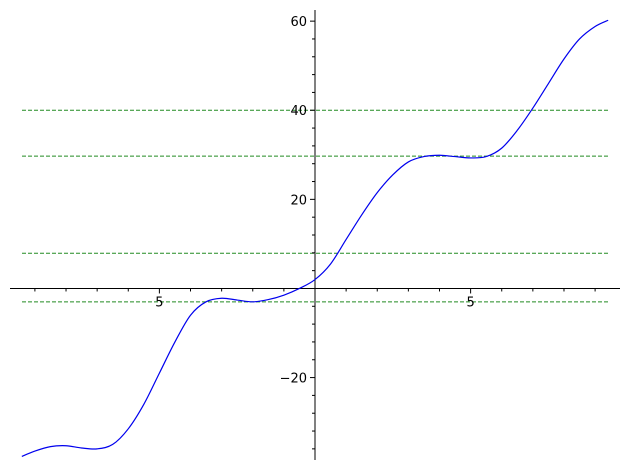 Image resolution: width=630 pixels, height=470 pixels. Describe the element at coordinates (293, 379) in the screenshot. I see `y-tick-label: −20` at that location.